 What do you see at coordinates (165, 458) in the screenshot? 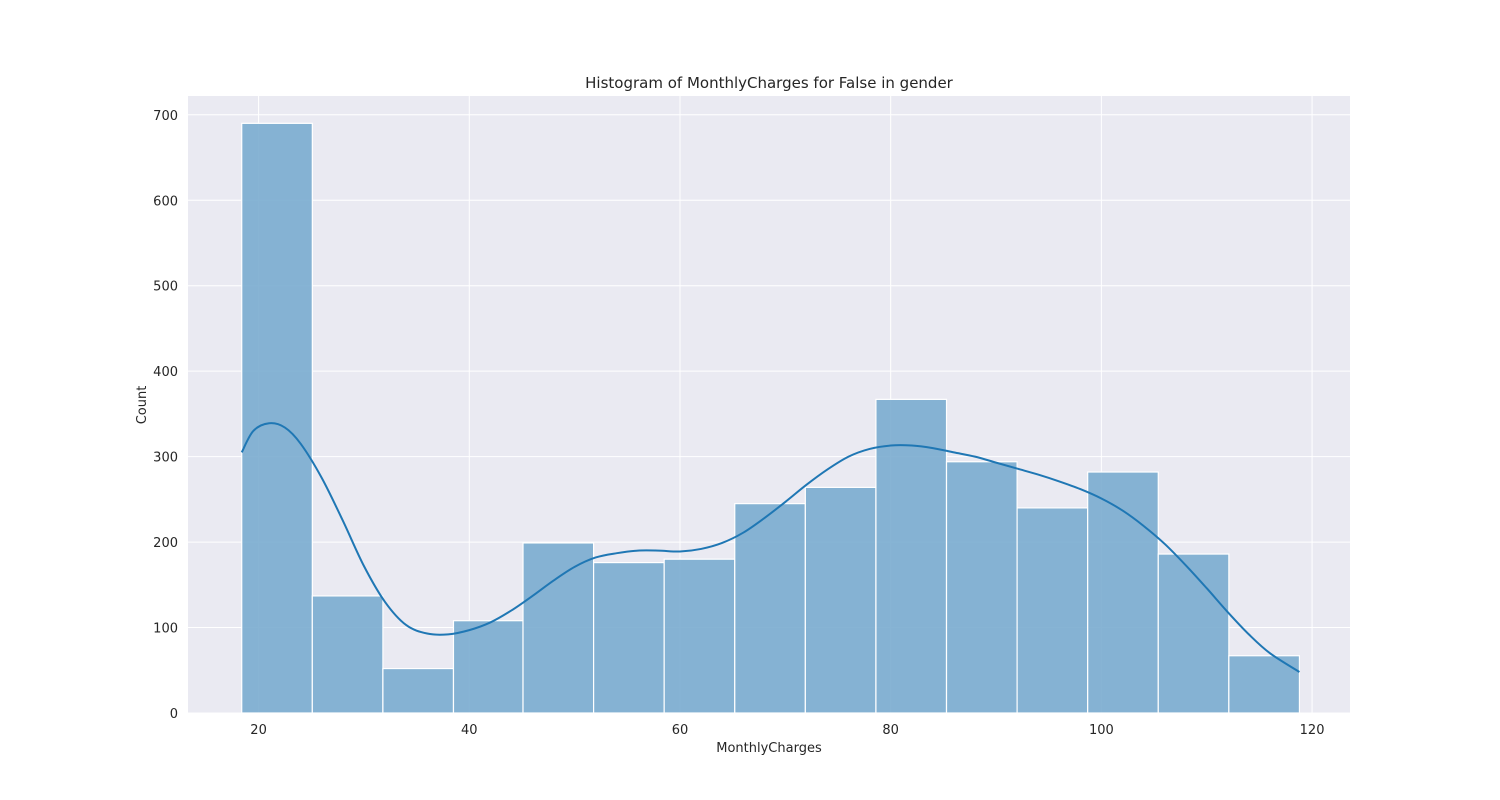
I see `y-tick-label-3: 300` at bounding box center [165, 458].